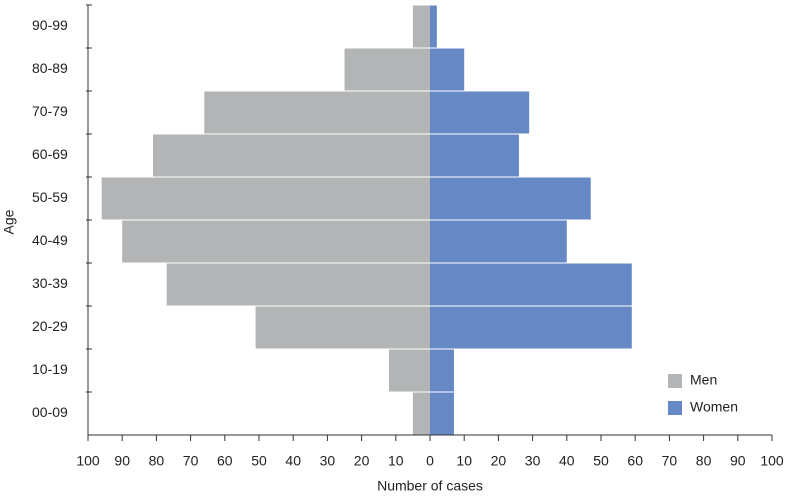 Image resolution: width=785 pixels, height=496 pixels. I want to click on y-tick-label: 40-49, so click(50, 240).